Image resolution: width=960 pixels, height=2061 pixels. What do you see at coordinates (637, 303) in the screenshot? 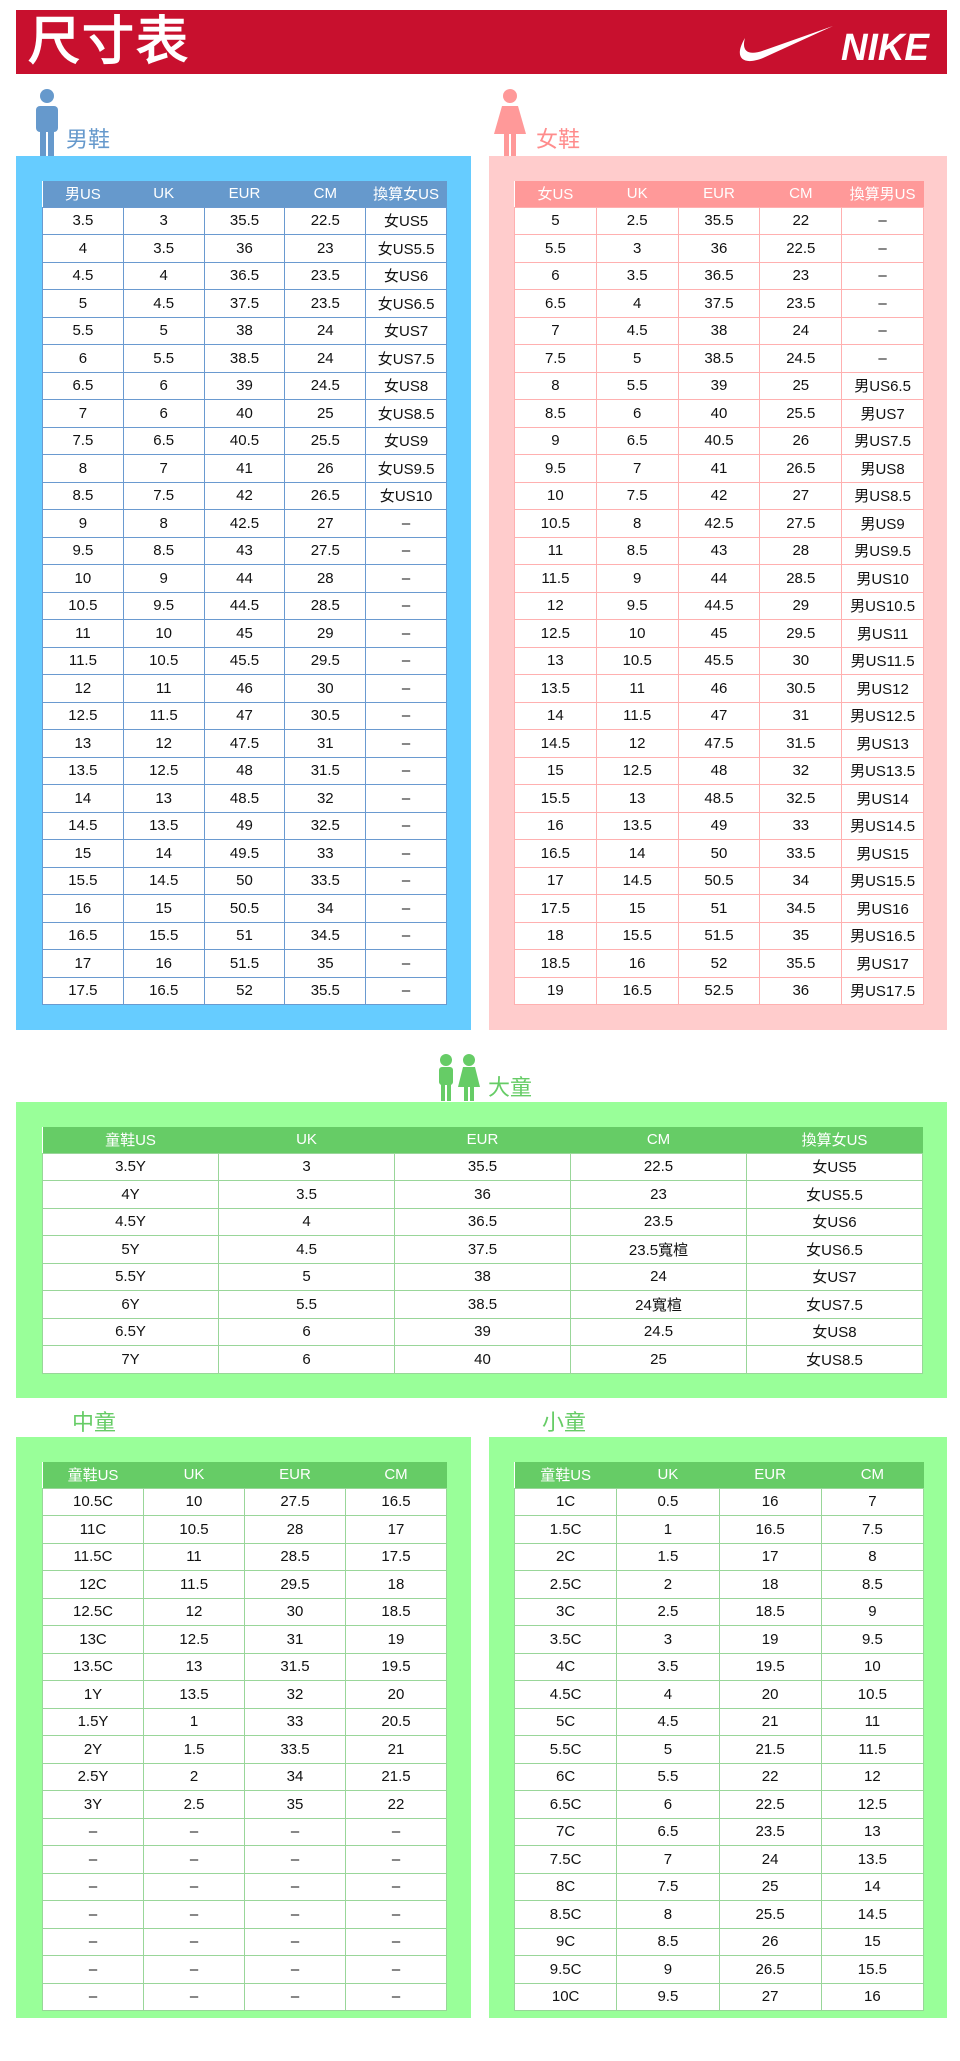
I see `table-cell: 4` at bounding box center [637, 303].